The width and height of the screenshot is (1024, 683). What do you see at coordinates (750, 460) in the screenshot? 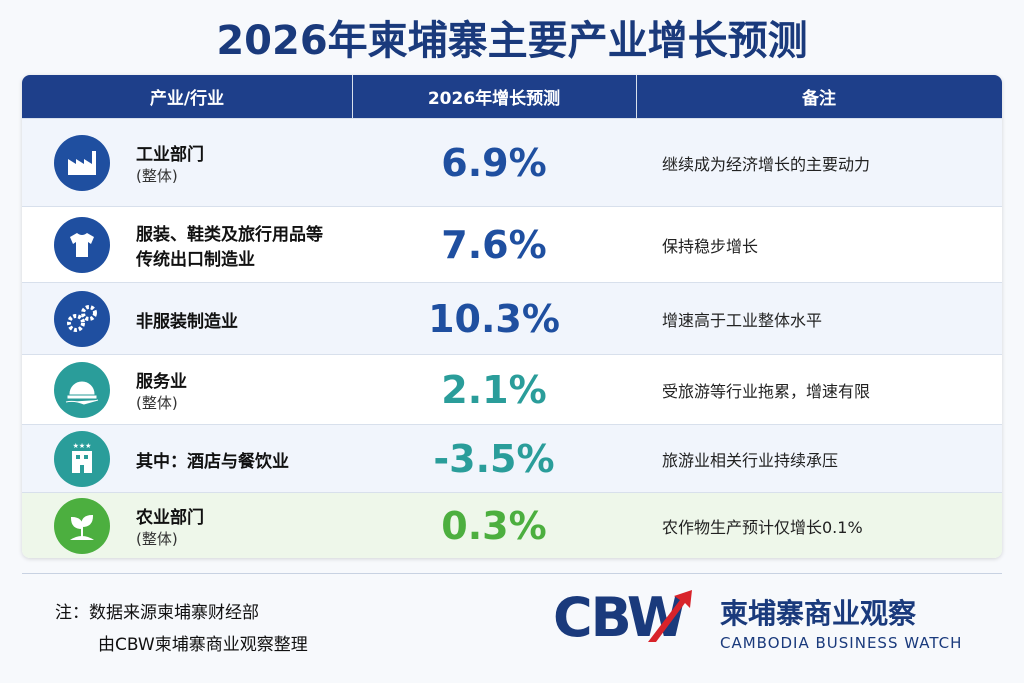
I see `note: 旅游业相关行业持续承压` at bounding box center [750, 460].